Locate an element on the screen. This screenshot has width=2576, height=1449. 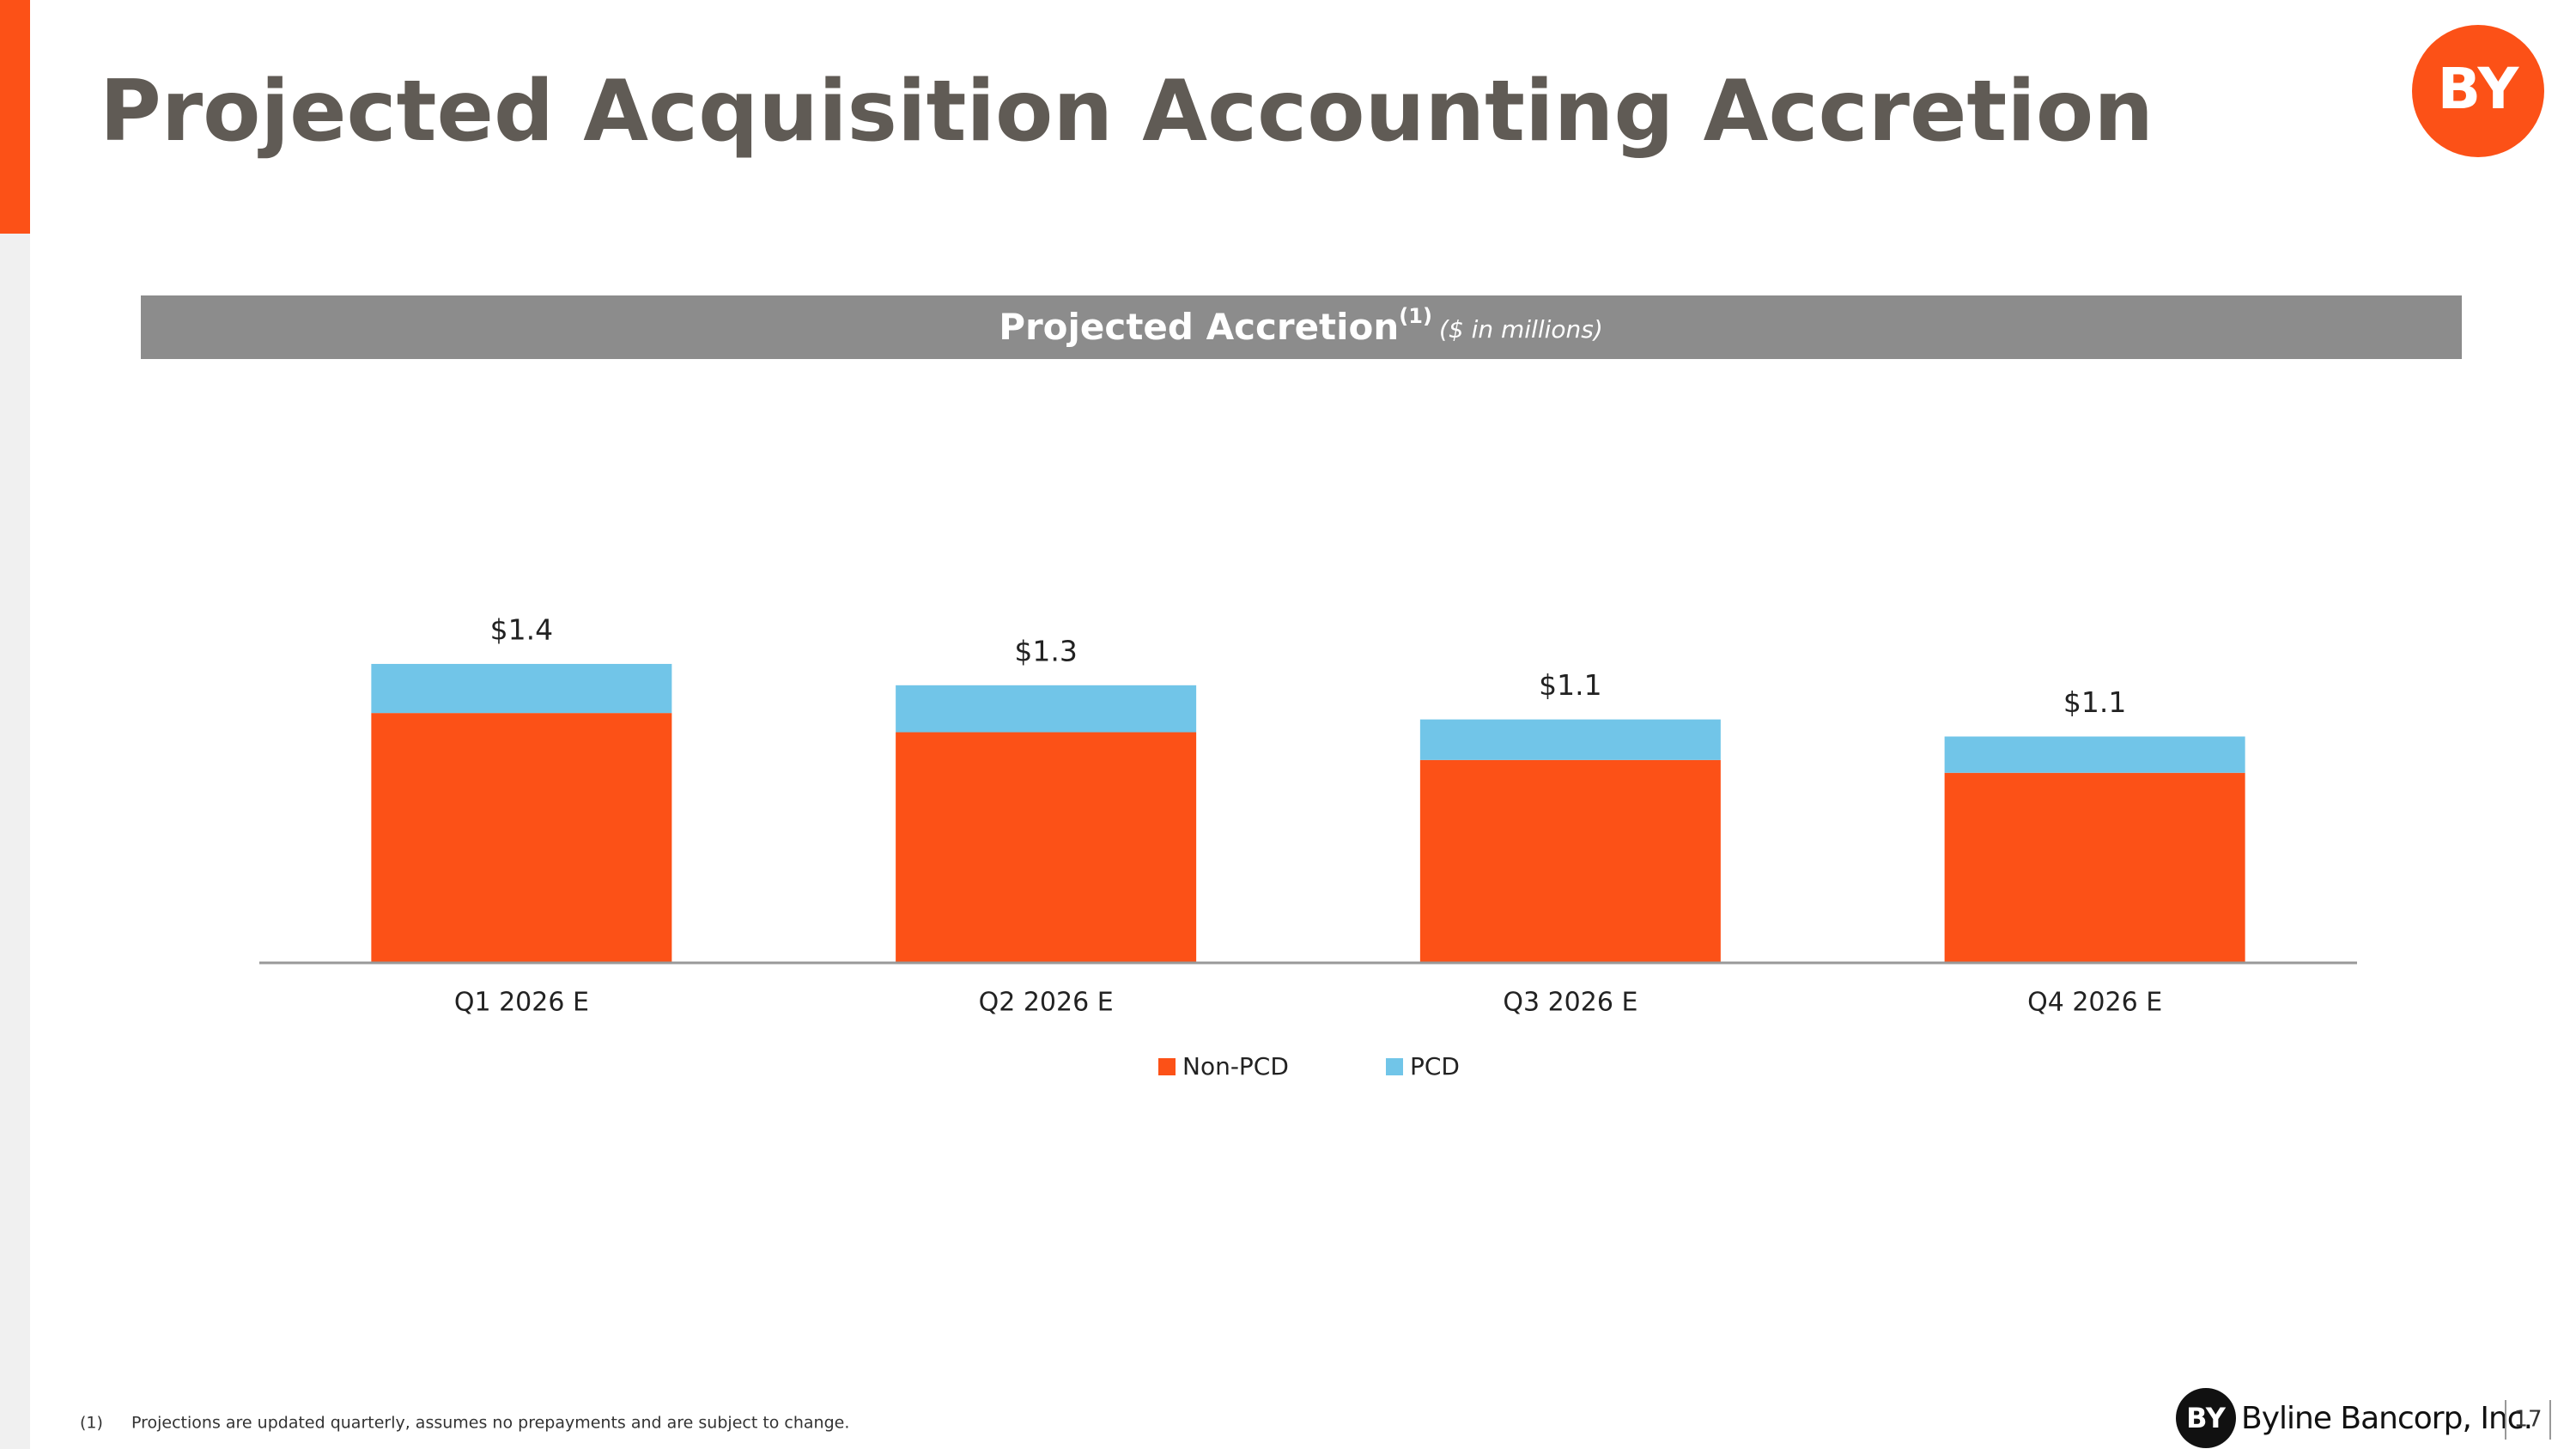
chart-title: Projected Accretion is located at coordinates (1199, 327).